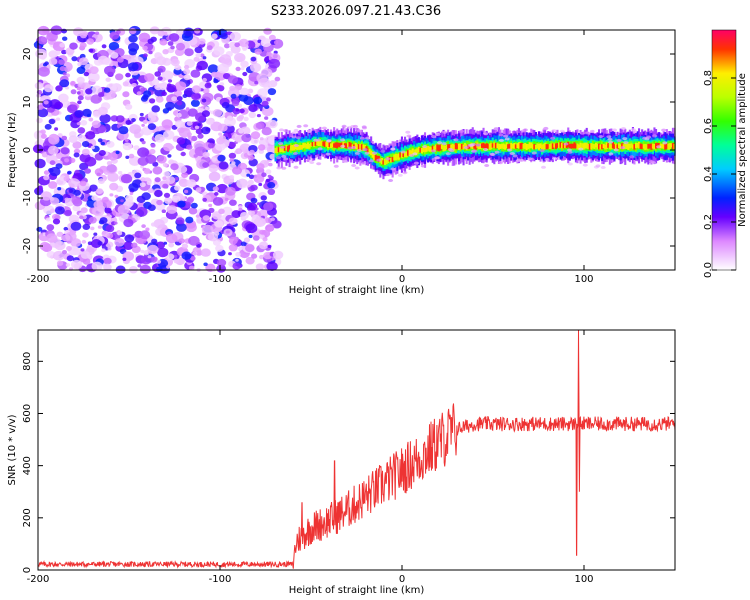 This screenshot has height=600, width=750. What do you see at coordinates (220, 579) in the screenshot?
I see `snr-x-tick-label: -100` at bounding box center [220, 579].